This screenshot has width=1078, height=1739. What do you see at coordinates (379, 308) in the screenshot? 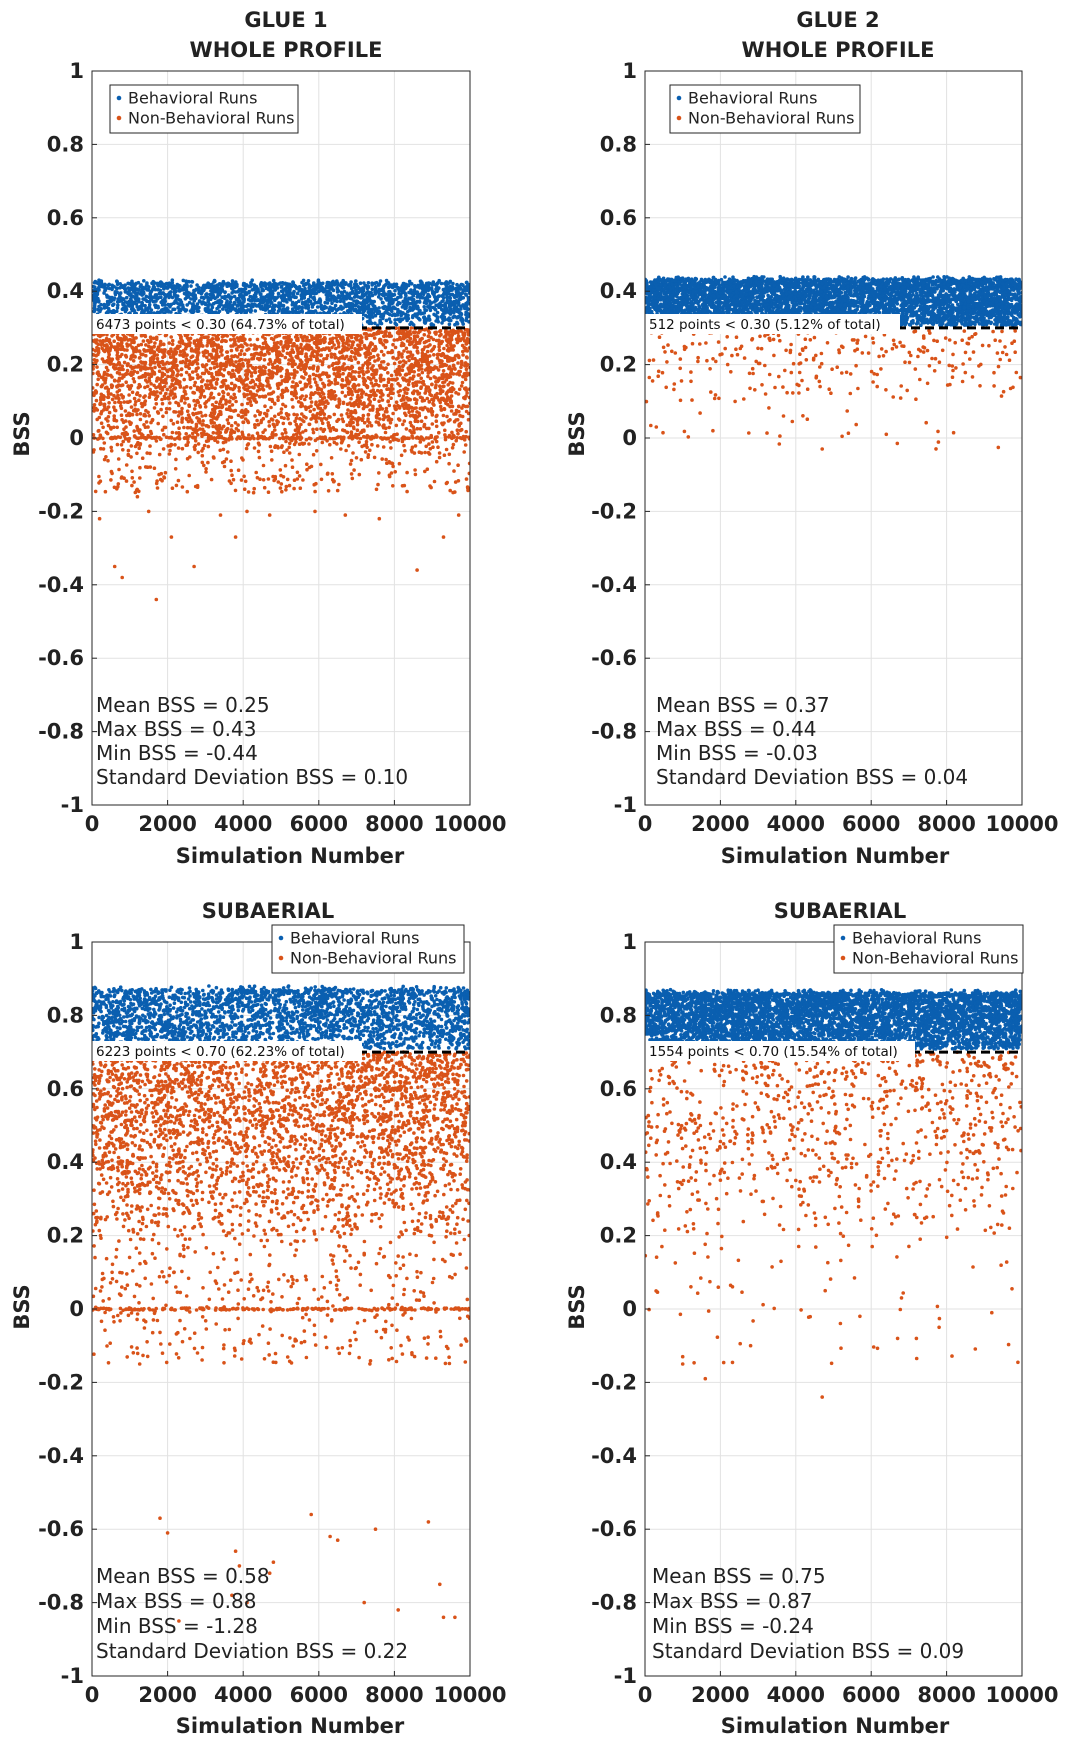
I see `behavioral-point` at bounding box center [379, 308].